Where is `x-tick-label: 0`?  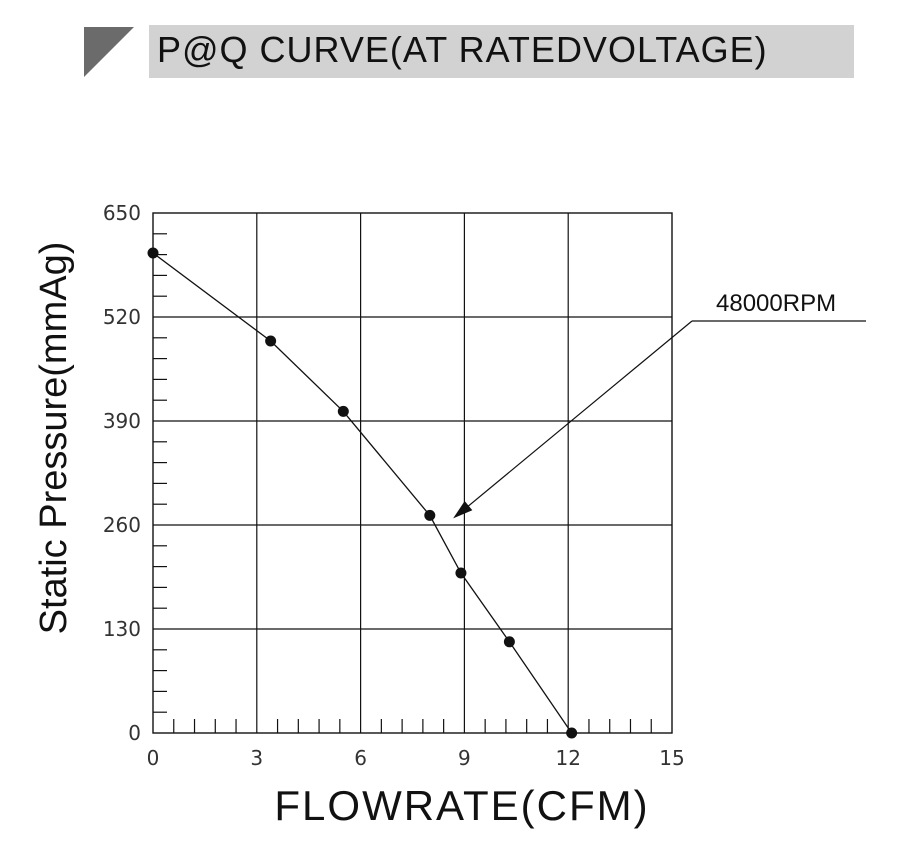 x-tick-label: 0 is located at coordinates (153, 758).